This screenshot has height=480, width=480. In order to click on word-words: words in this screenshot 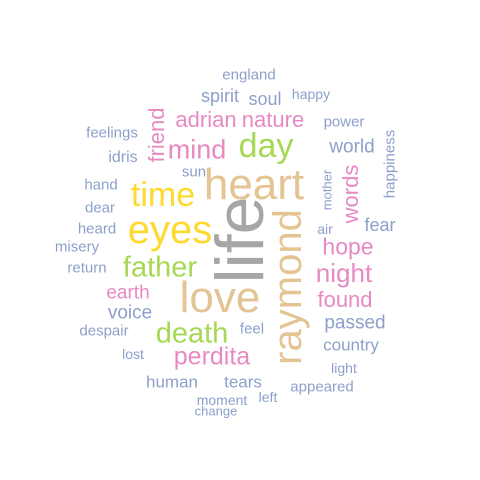, I will do `click(350, 194)`.